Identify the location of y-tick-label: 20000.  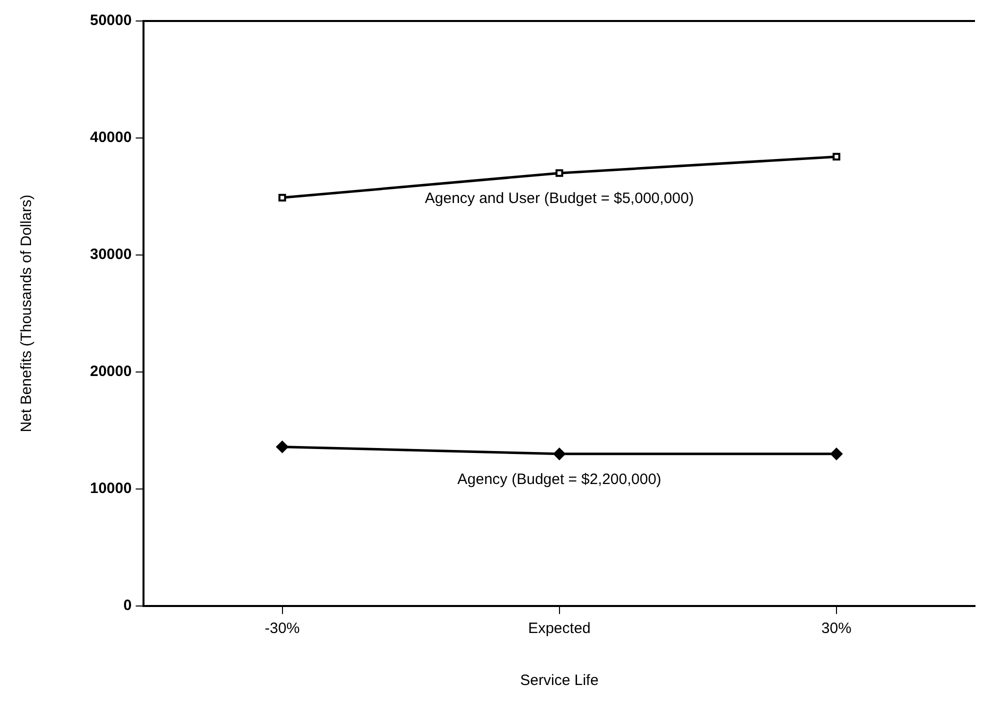
(111, 371).